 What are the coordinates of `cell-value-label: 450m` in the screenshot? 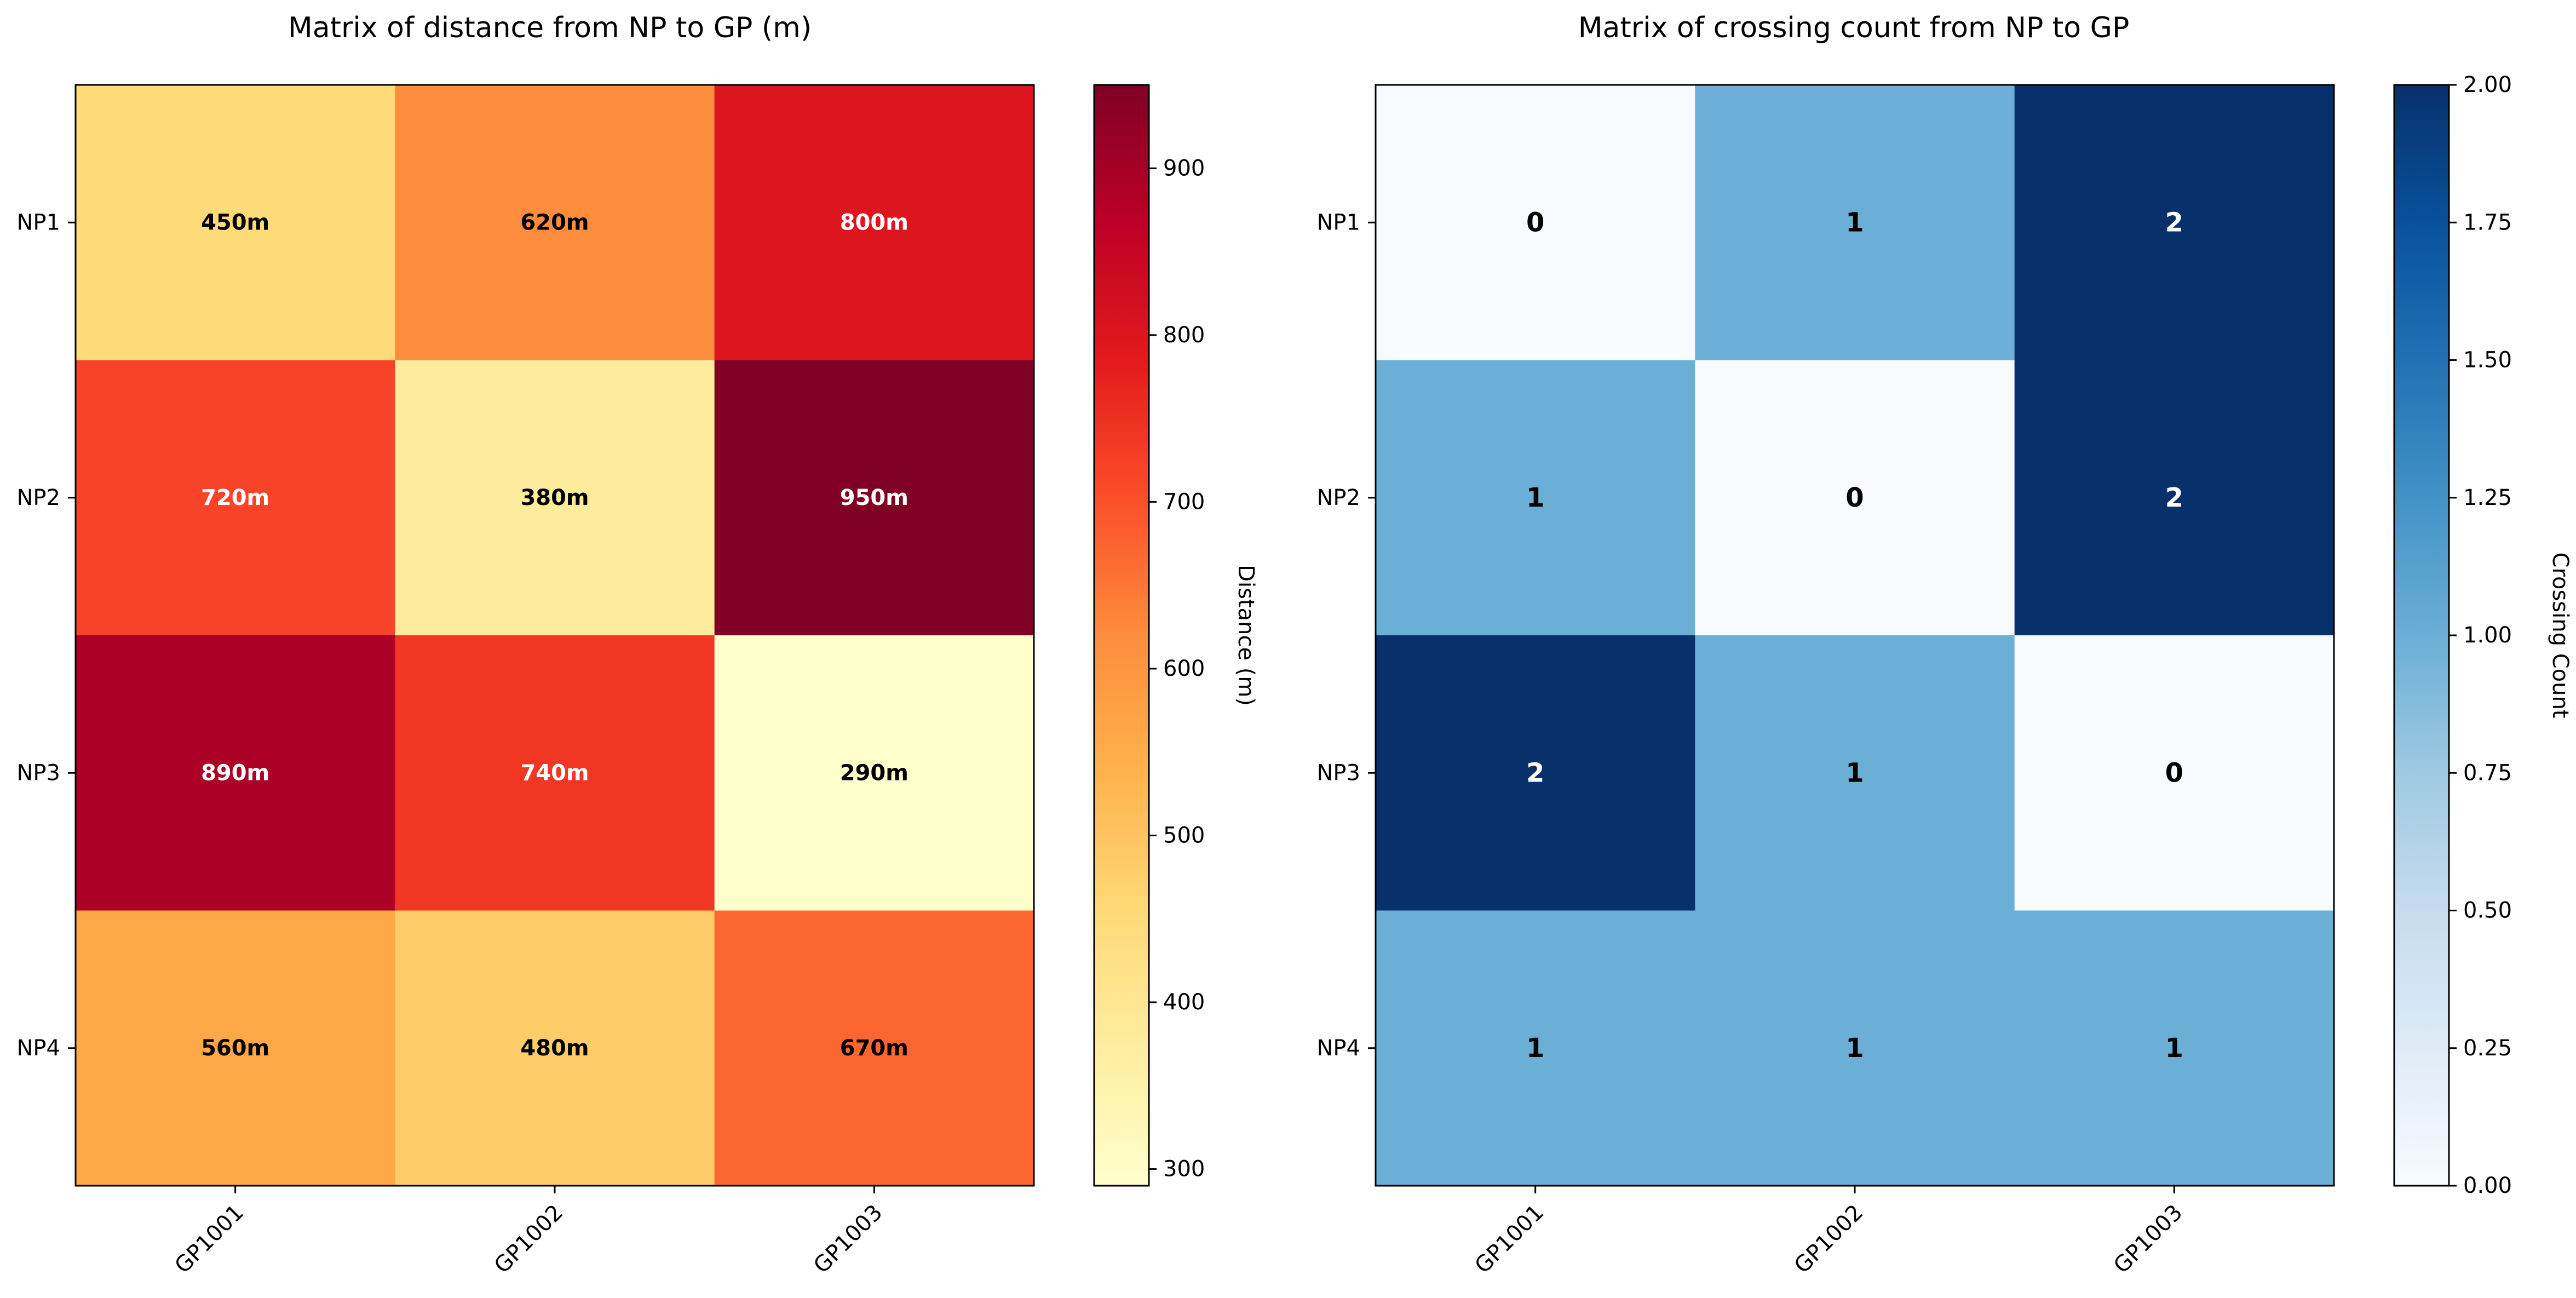 It's located at (235, 222).